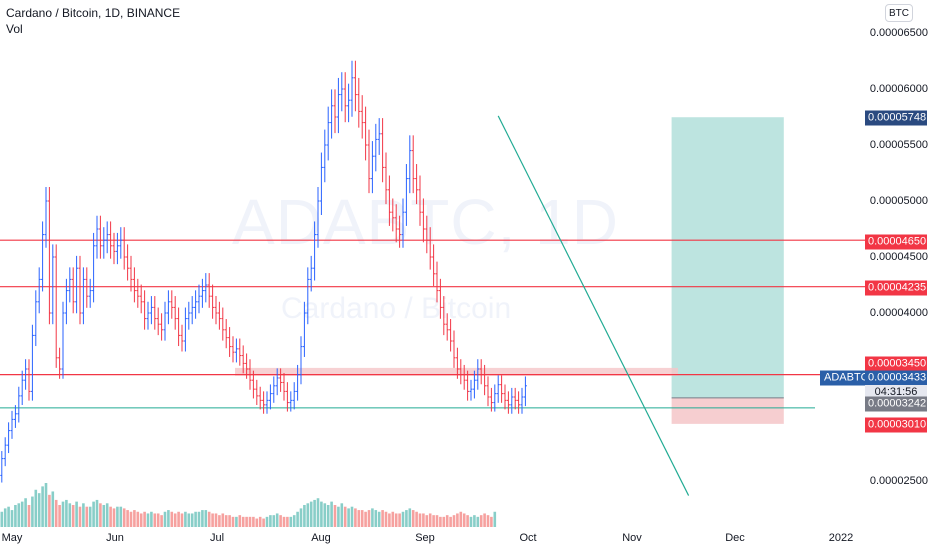  I want to click on time-tick: Dec, so click(735, 538).